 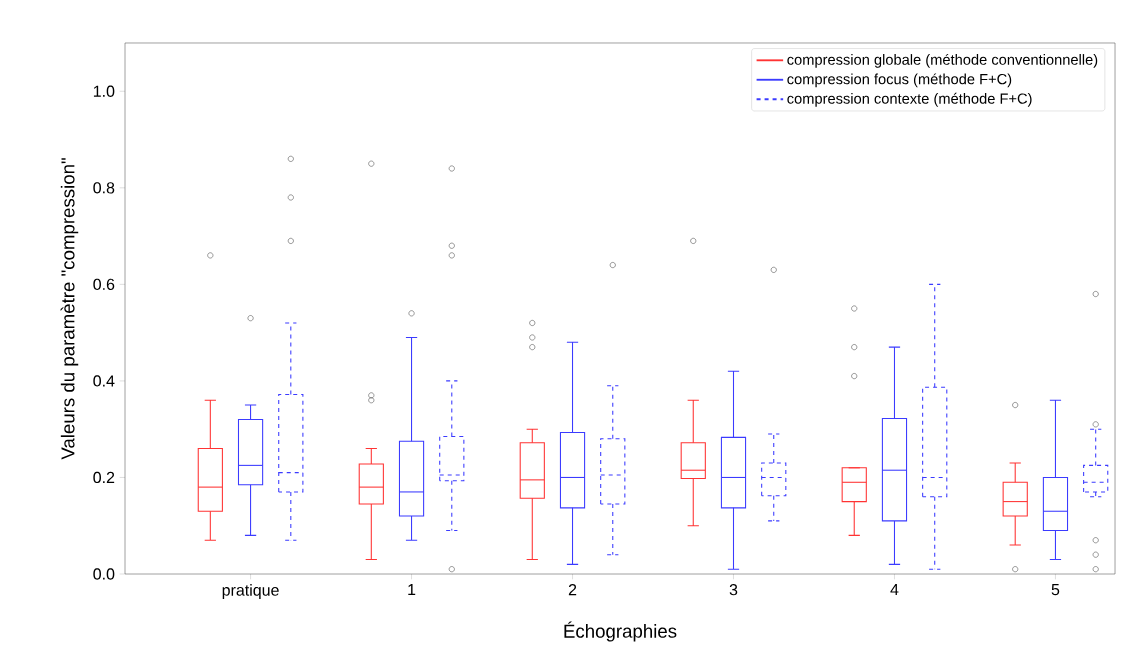 I want to click on y-tick-label: 0.2, so click(x=104, y=477).